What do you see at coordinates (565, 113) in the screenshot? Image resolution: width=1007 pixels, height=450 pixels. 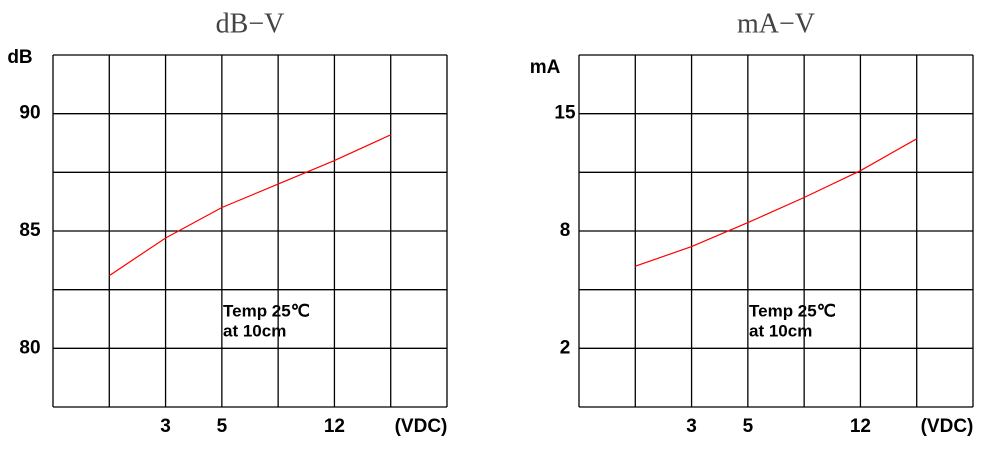 I see `y-tick-label: 15` at bounding box center [565, 113].